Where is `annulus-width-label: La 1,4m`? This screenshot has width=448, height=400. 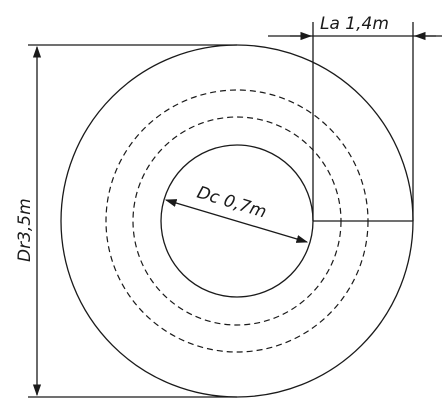
annulus-width-label: La 1,4m is located at coordinates (354, 24).